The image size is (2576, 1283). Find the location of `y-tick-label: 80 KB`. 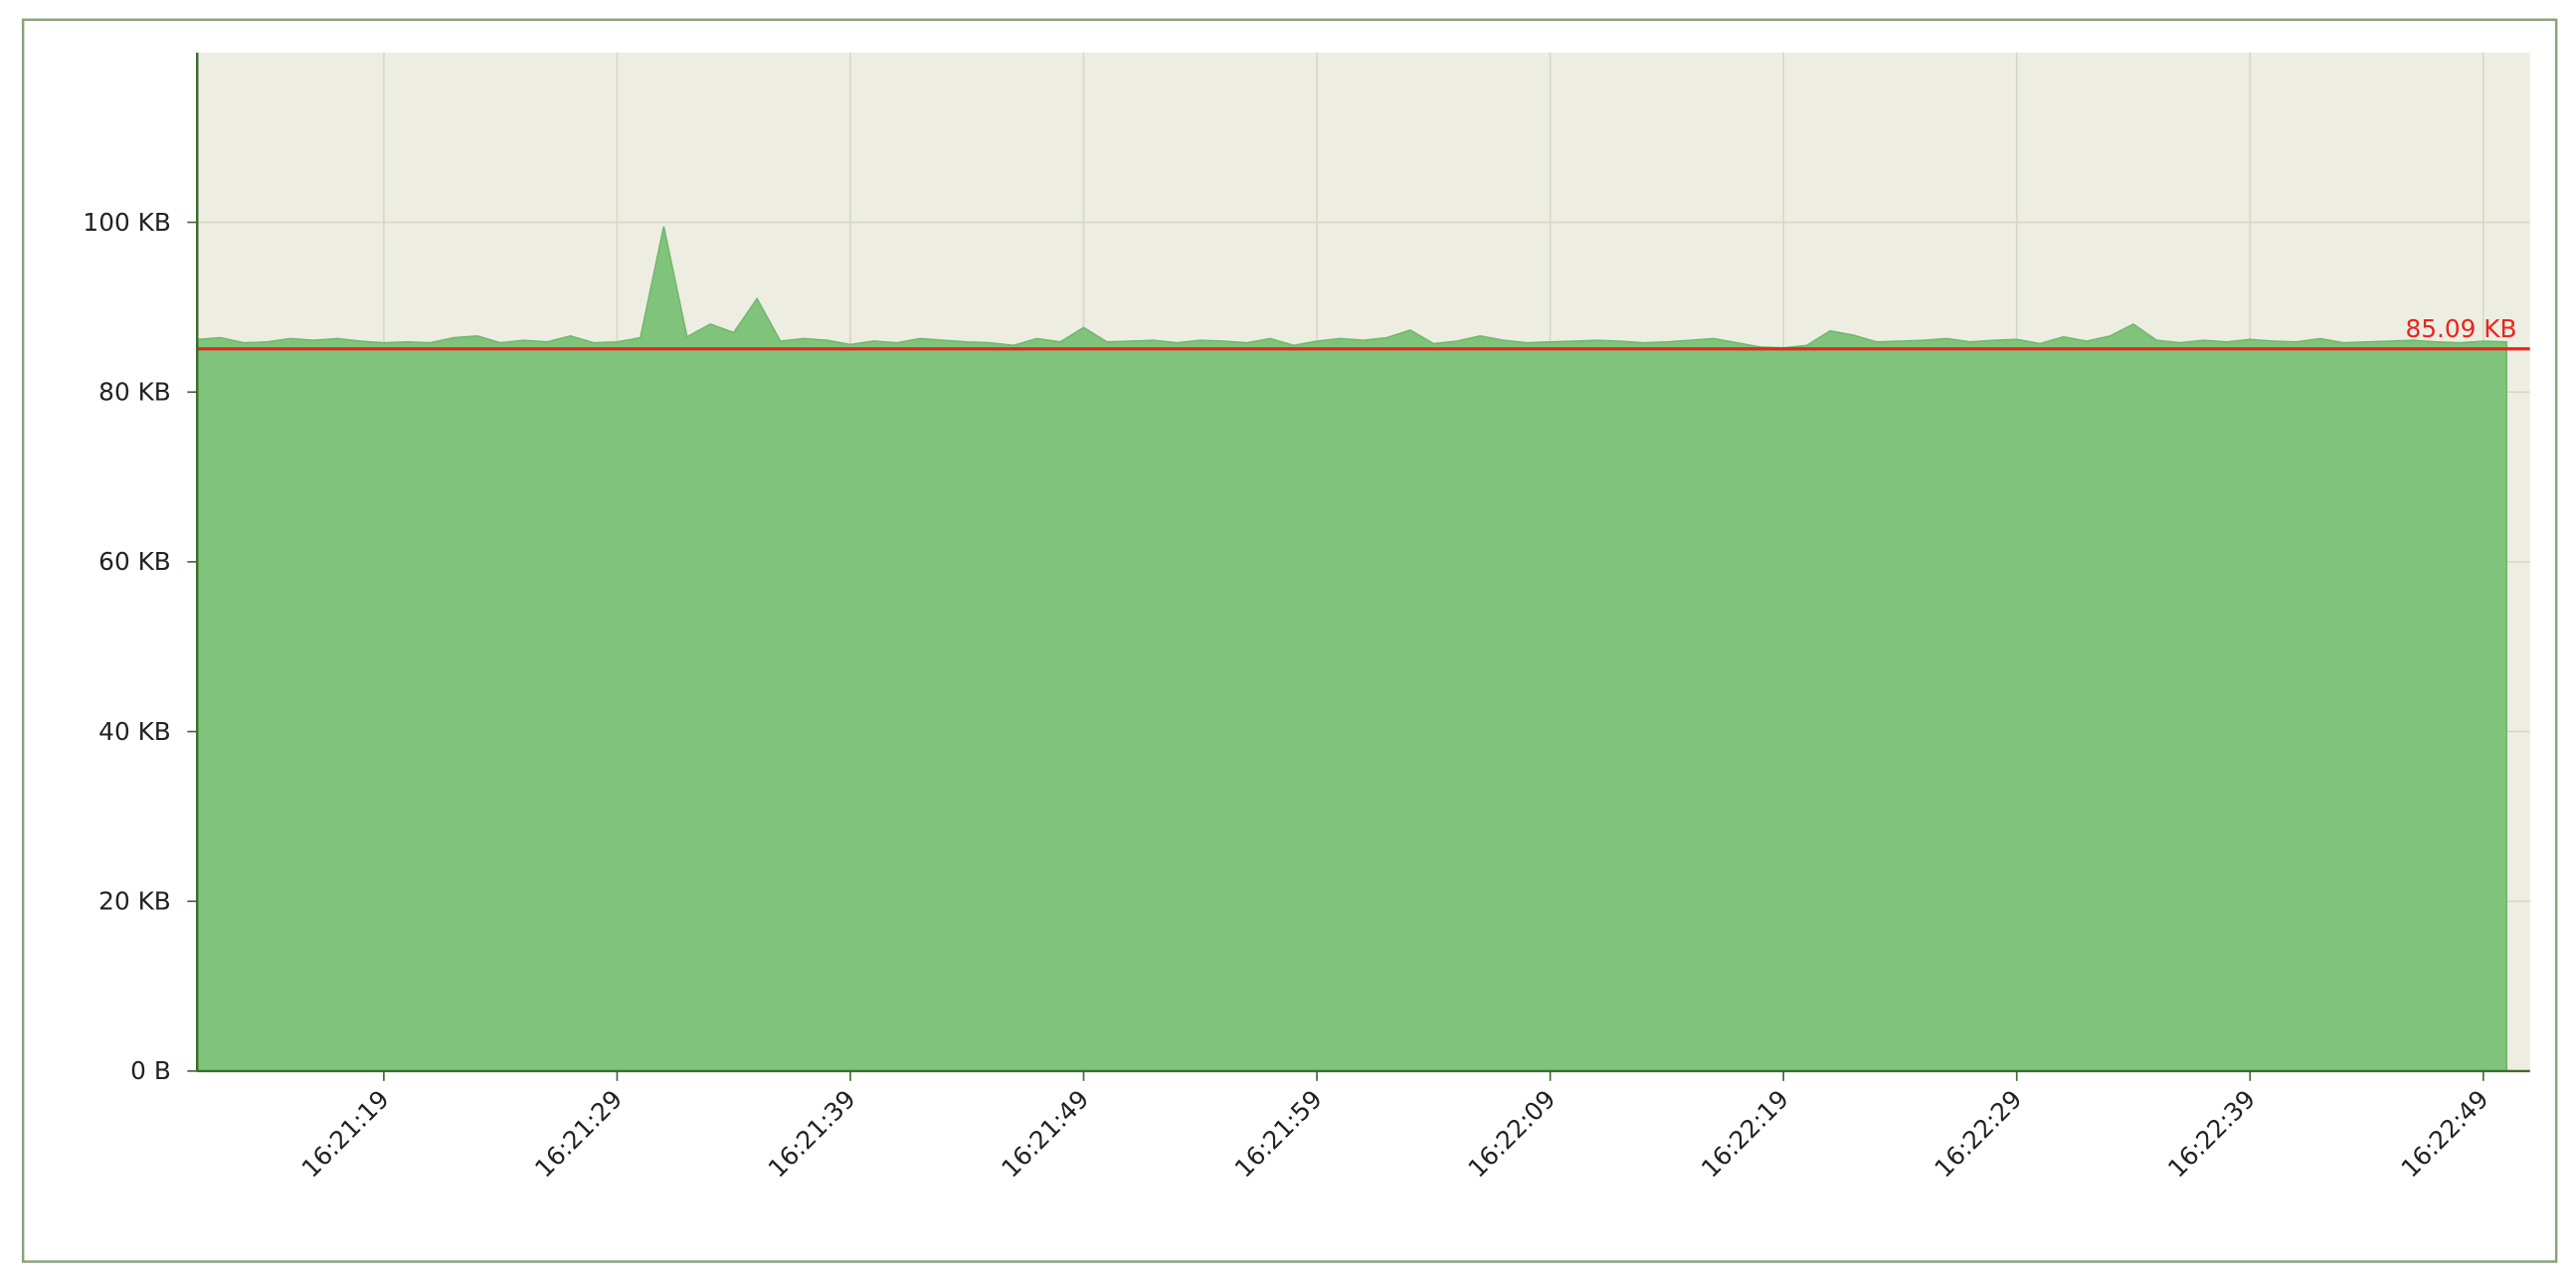

y-tick-label: 80 KB is located at coordinates (134, 391).